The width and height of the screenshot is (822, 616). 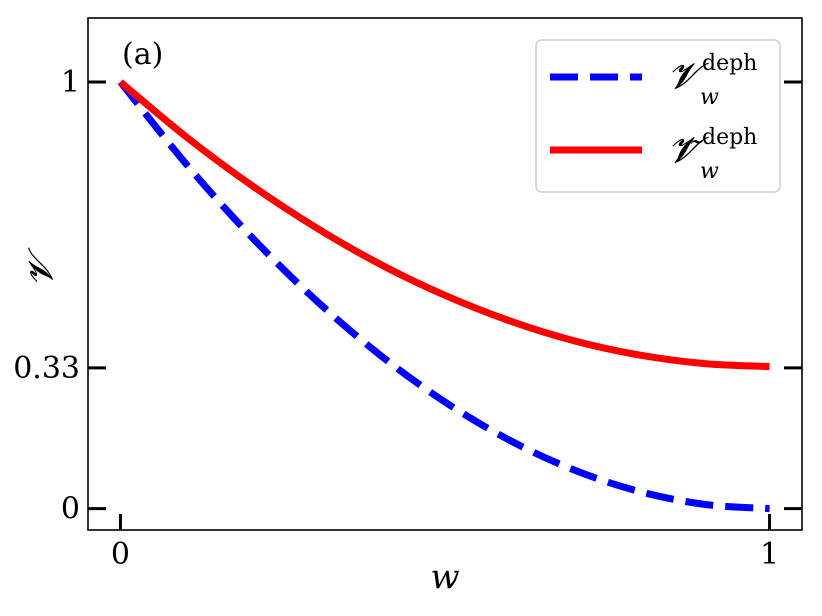 What do you see at coordinates (41, 266) in the screenshot?
I see `y-axis-label: 𝓥` at bounding box center [41, 266].